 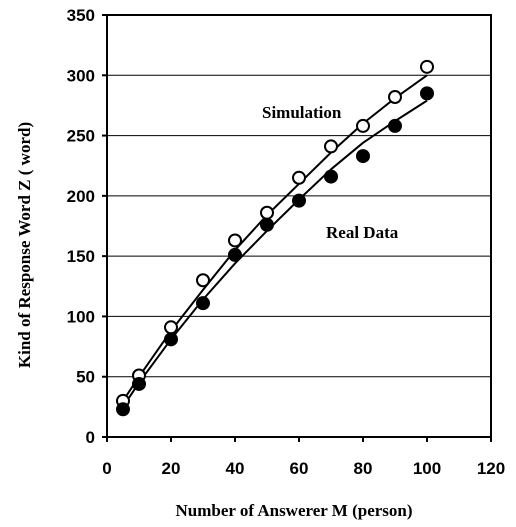 What do you see at coordinates (81, 136) in the screenshot?
I see `y-tick-label: 250` at bounding box center [81, 136].